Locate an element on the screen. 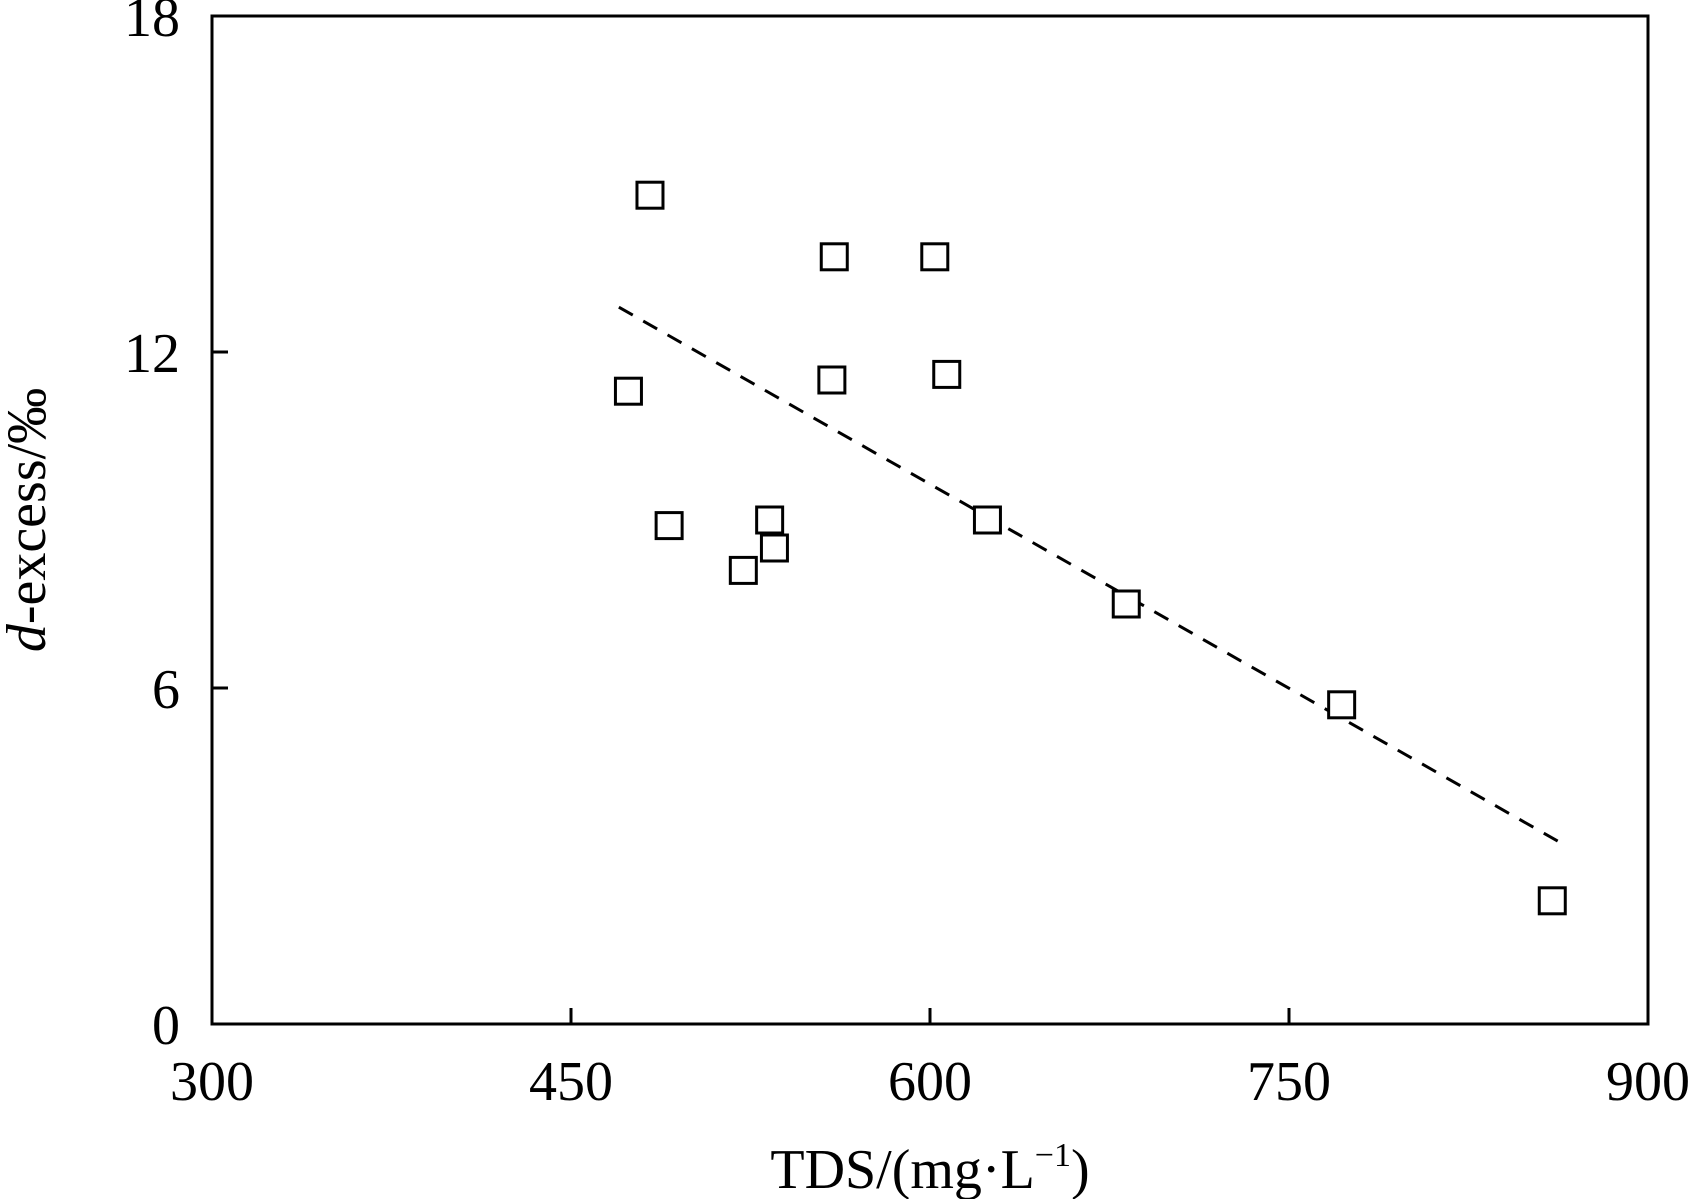  x-tick-label: 450 is located at coordinates (571, 1082).